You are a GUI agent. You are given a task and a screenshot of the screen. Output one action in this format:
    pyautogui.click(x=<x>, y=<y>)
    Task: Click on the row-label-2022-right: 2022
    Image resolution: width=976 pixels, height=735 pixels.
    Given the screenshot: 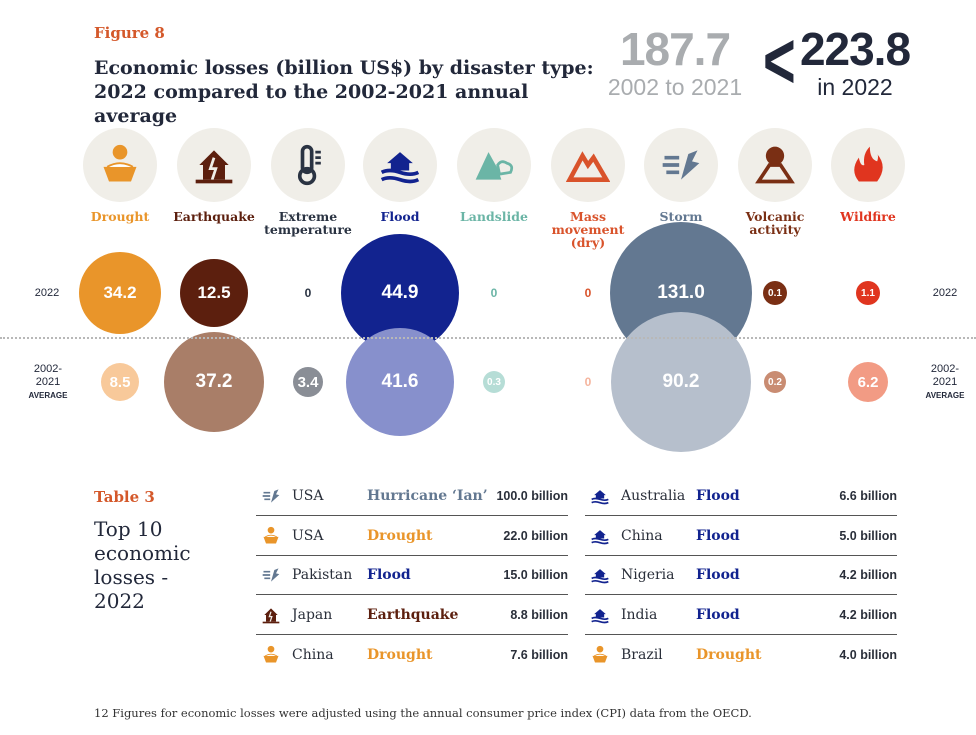 What is the action you would take?
    pyautogui.click(x=945, y=293)
    